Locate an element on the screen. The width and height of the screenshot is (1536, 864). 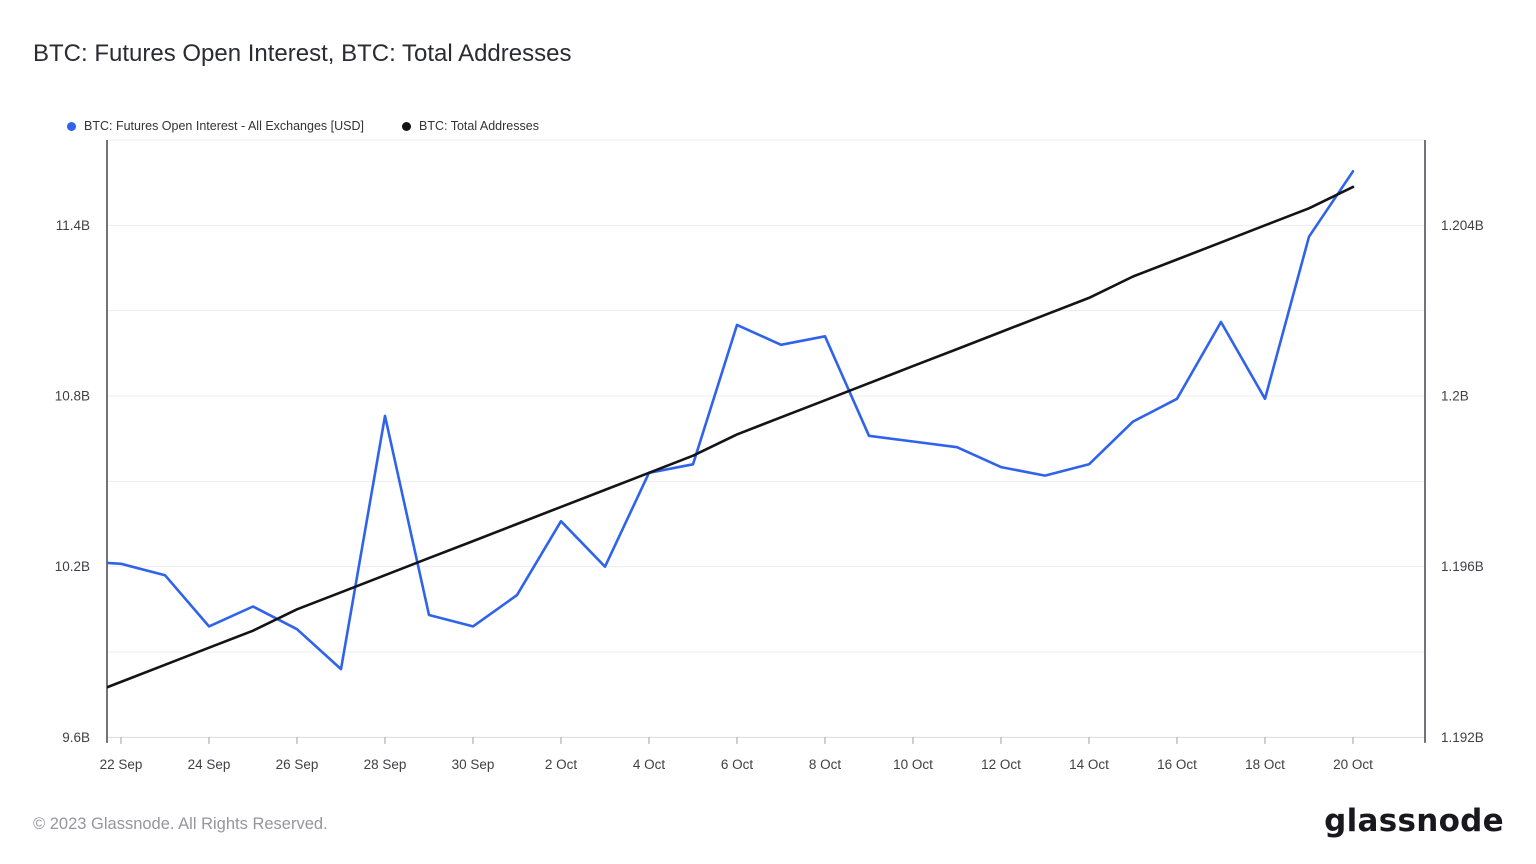
x-axis-label: 30 Sep is located at coordinates (473, 764).